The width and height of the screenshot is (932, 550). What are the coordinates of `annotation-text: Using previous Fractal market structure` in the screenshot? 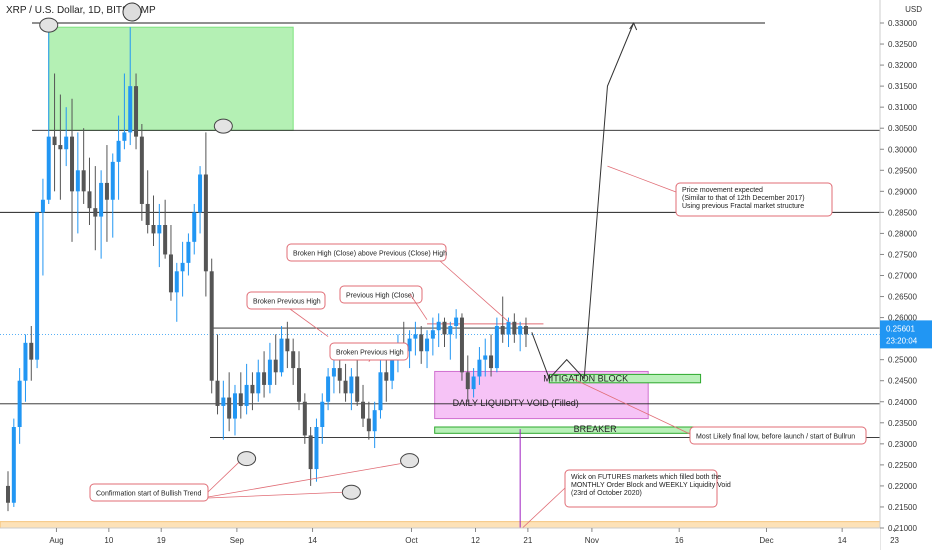 It's located at (743, 206).